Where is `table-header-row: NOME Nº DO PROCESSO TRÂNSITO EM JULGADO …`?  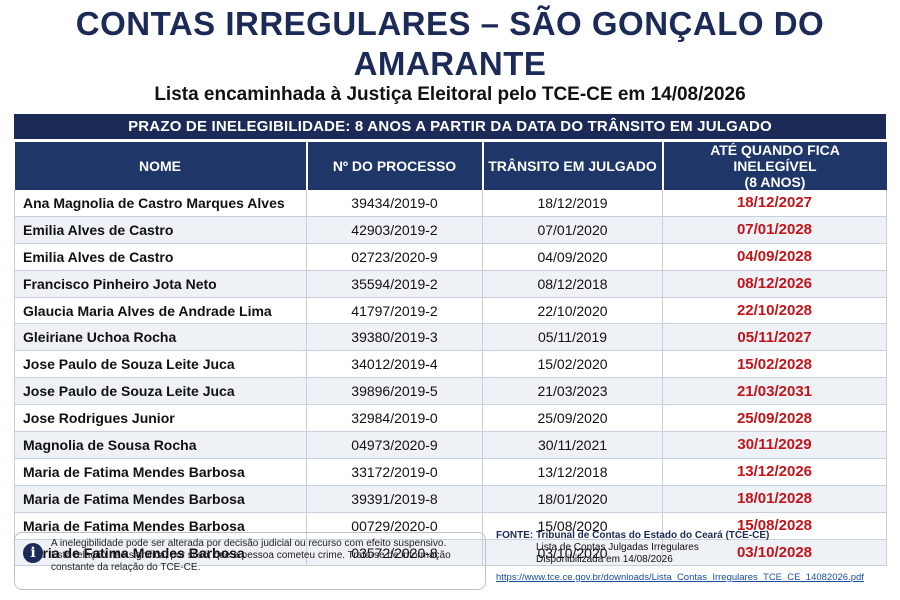 table-header-row: NOME Nº DO PROCESSO TRÂNSITO EM JULGADO … is located at coordinates (450, 166).